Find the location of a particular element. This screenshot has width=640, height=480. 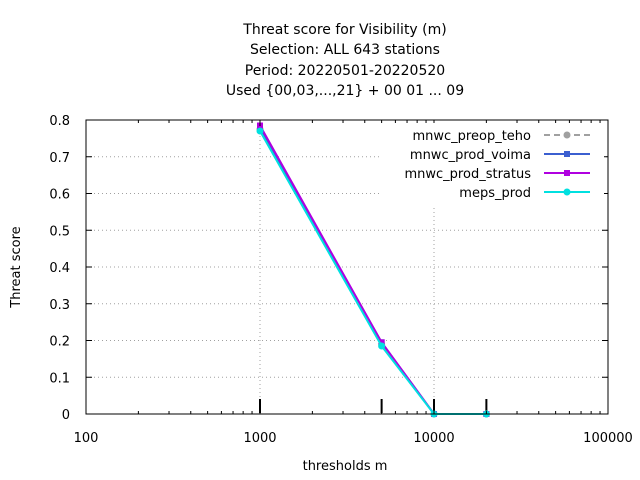

x-tick-label: 10000 is located at coordinates (433, 438).